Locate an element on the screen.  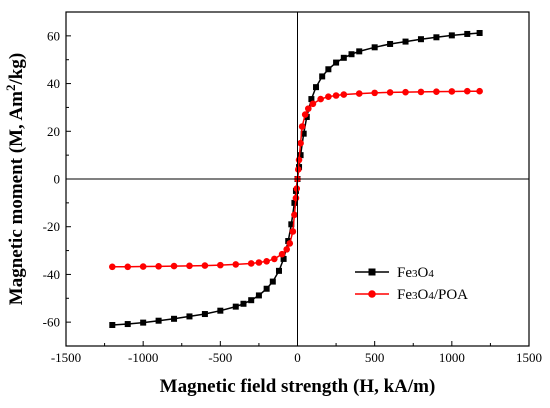
legend: Fe3O4 Fe3O4/POA is located at coordinates (411, 284).